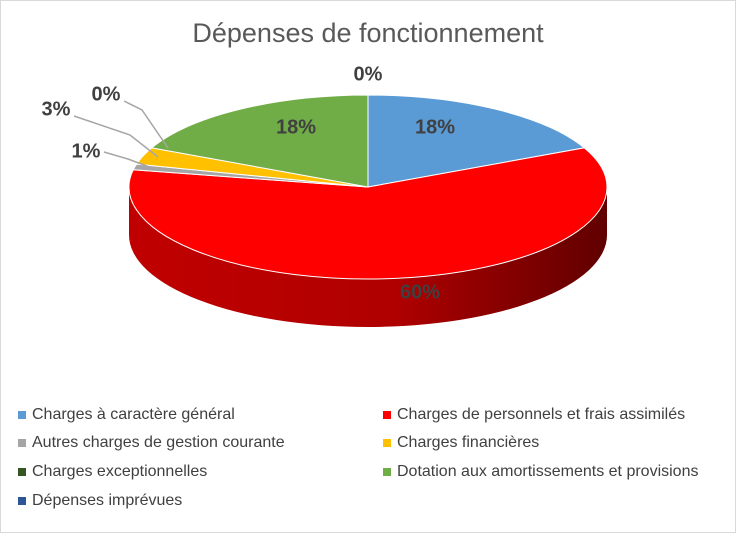  I want to click on legend-item-depenses-imprevues: Dépenses imprévues, so click(100, 501).